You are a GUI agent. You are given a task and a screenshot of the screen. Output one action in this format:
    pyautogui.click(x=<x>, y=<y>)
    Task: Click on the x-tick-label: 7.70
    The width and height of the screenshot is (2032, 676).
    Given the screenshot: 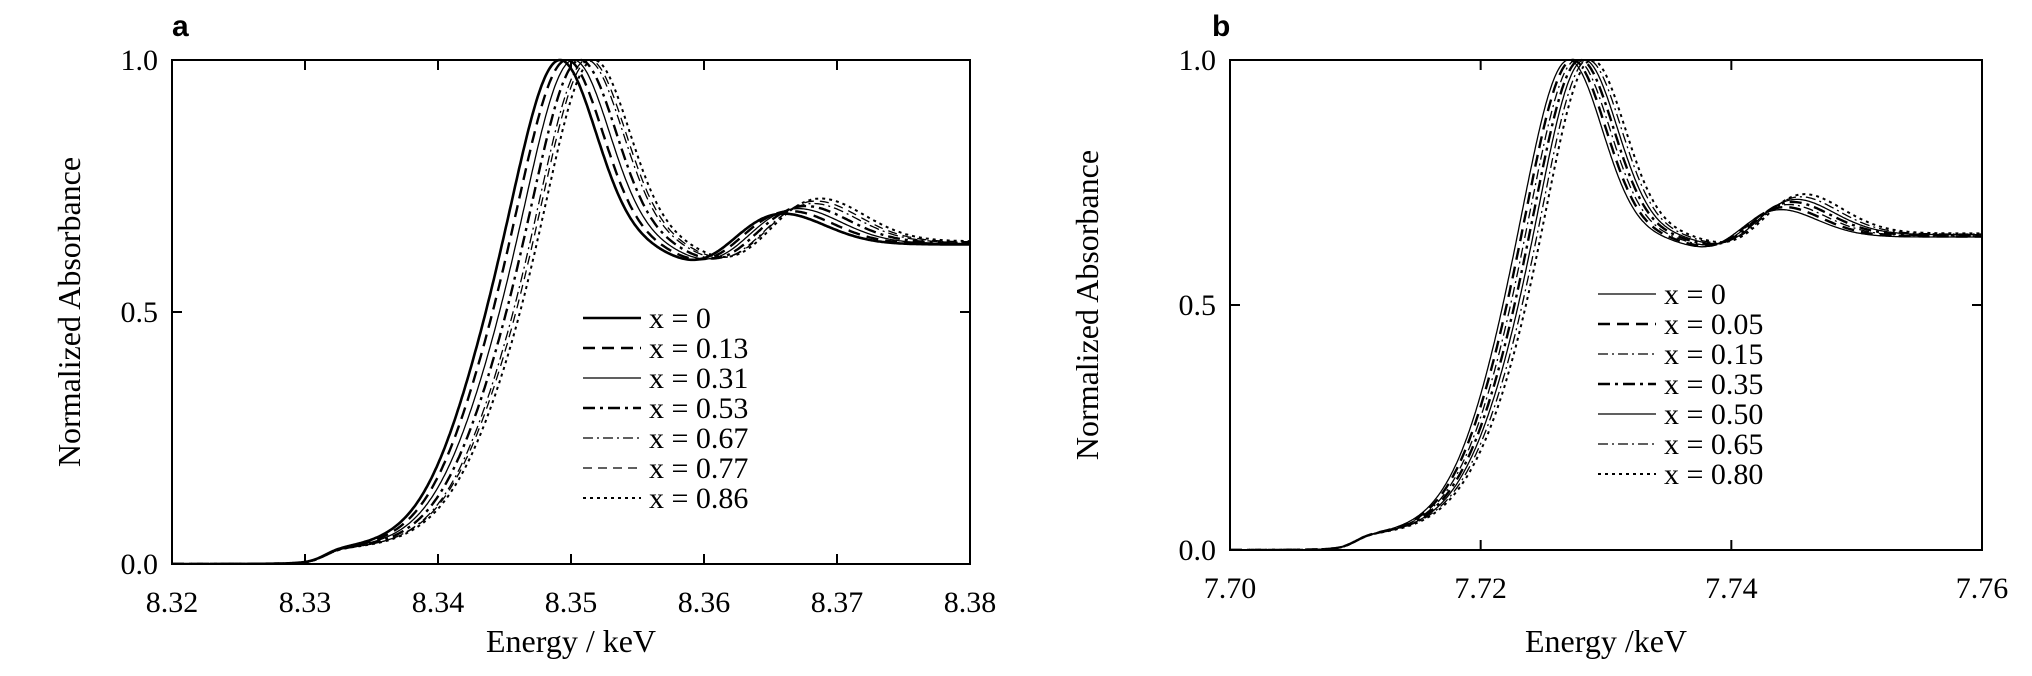 What is the action you would take?
    pyautogui.click(x=1230, y=588)
    